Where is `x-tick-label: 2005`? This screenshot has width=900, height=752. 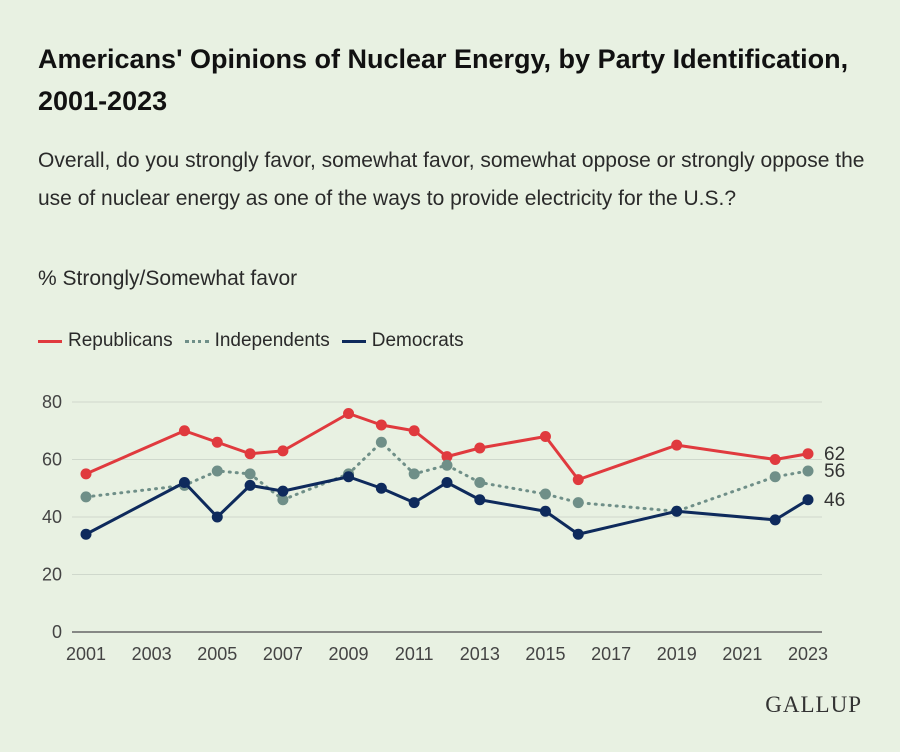 x-tick-label: 2005 is located at coordinates (217, 654).